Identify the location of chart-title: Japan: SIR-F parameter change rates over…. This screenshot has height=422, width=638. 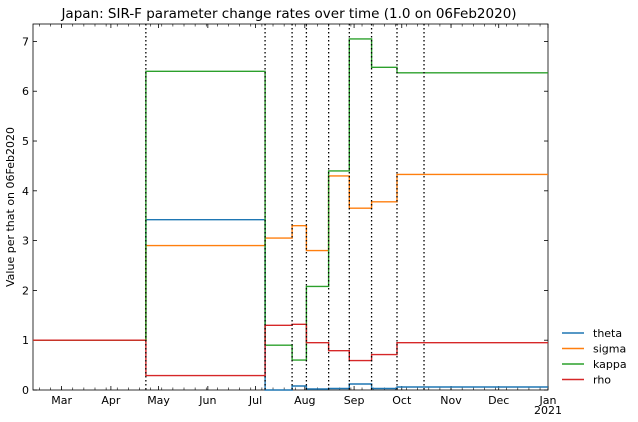
(288, 14).